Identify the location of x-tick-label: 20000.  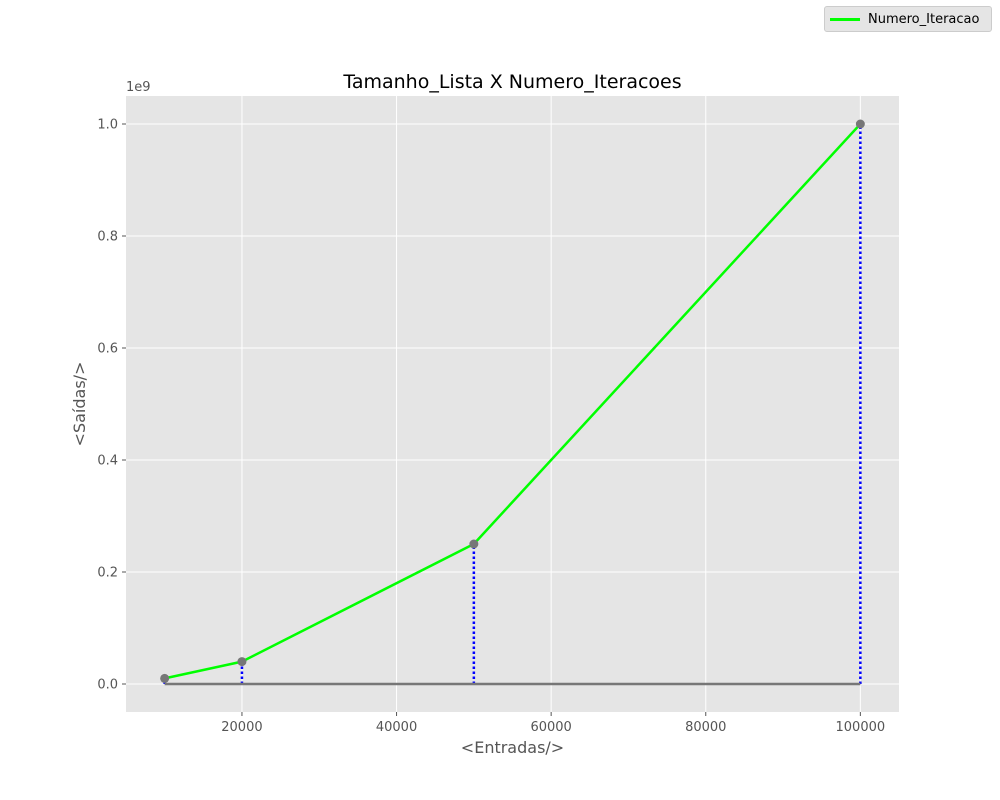
(241, 727).